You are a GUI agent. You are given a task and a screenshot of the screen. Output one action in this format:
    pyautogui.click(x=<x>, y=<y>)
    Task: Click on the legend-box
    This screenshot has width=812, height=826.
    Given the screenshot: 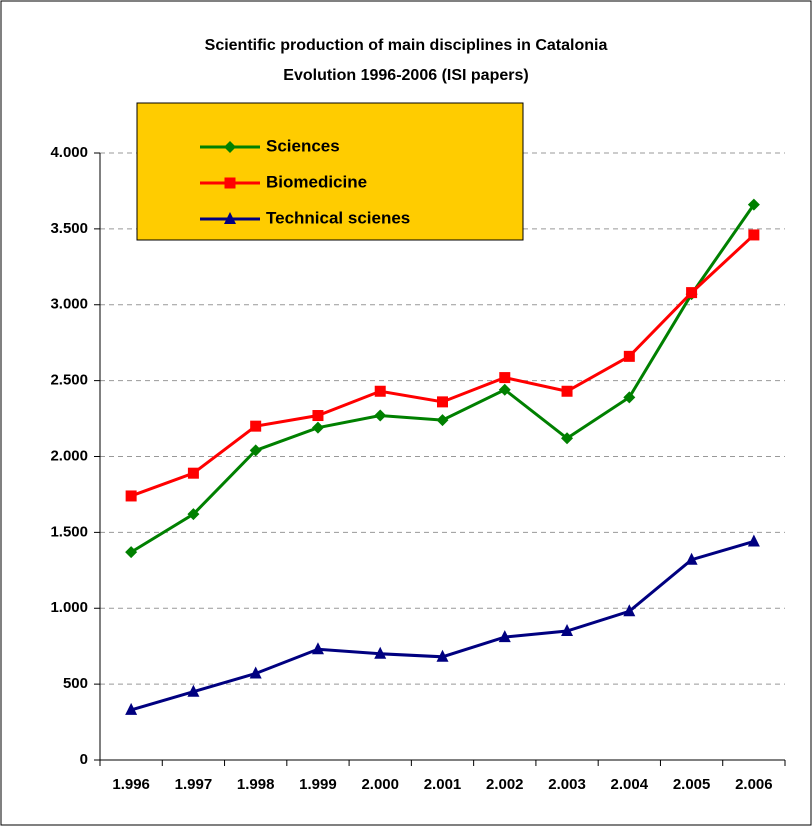 What is the action you would take?
    pyautogui.click(x=330, y=171)
    